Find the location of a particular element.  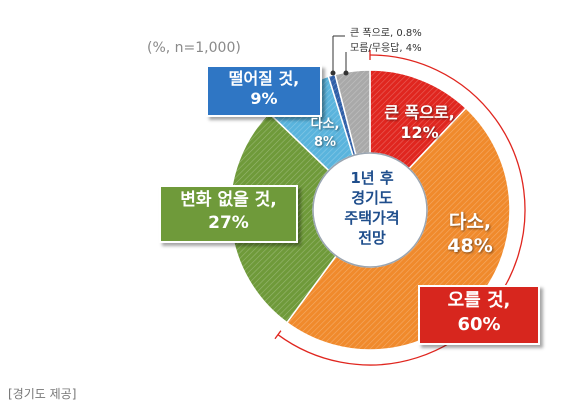

legend-entry-no-answer: 모름/무응답, 4% is located at coordinates (386, 48).